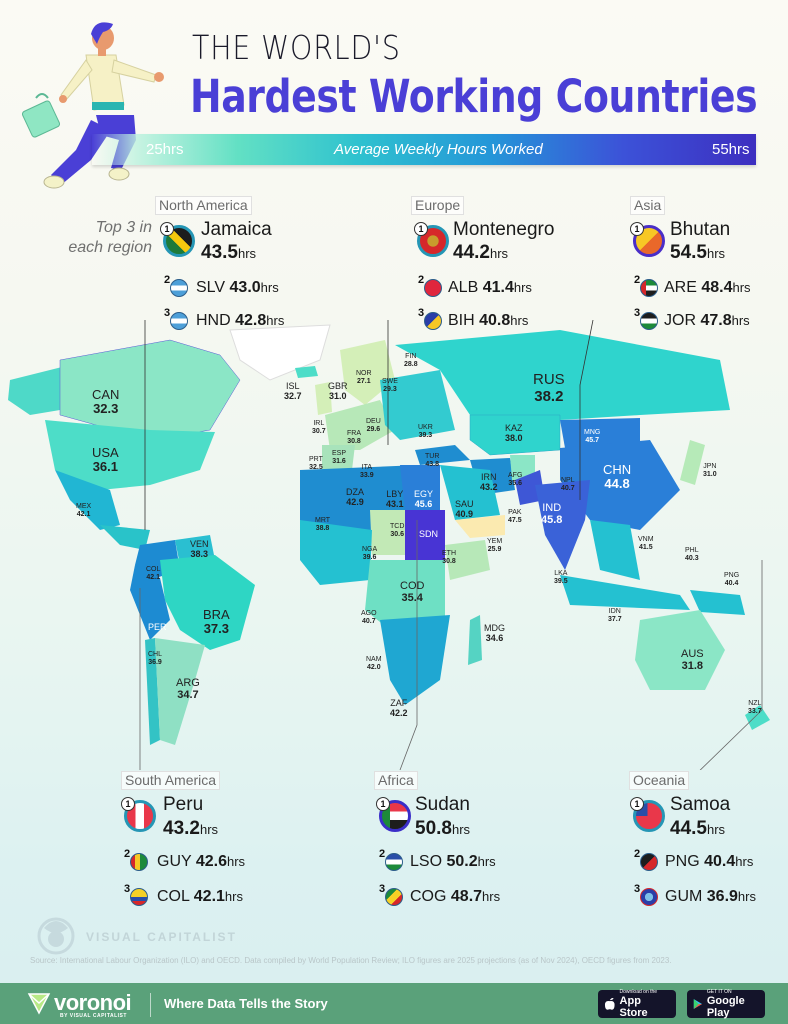  Describe the element at coordinates (397, 530) in the screenshot. I see `map-label-tcd: TCD 30.6` at that location.